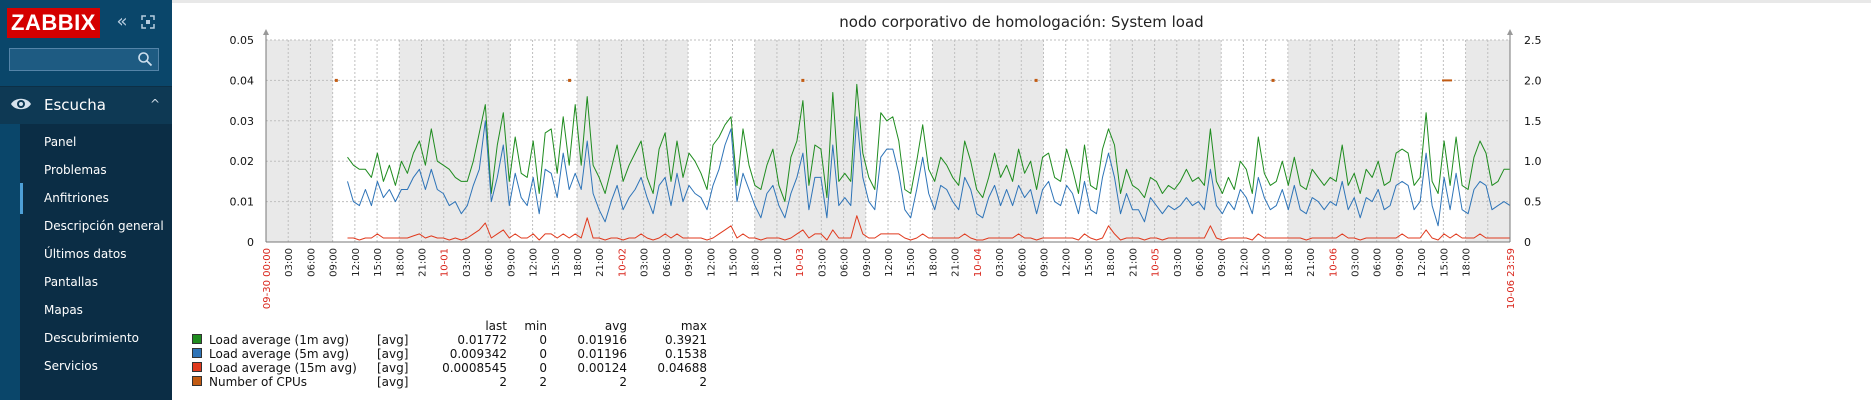 Image resolution: width=1871 pixels, height=400 pixels. Describe the element at coordinates (1333, 262) in the screenshot. I see `x-day-label: 10-06` at that location.